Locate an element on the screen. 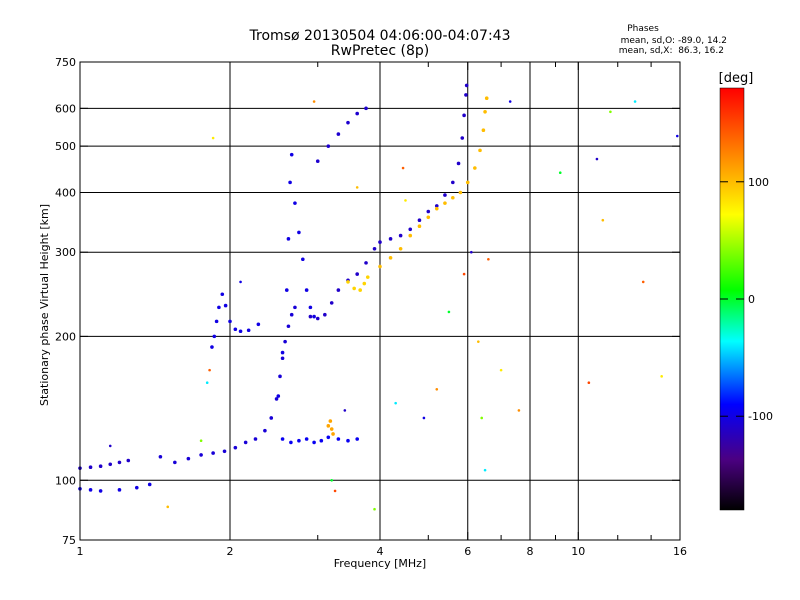 This screenshot has width=800, height=600. y-axis-label: Stationary phase Virtual Height [km] is located at coordinates (44, 305).